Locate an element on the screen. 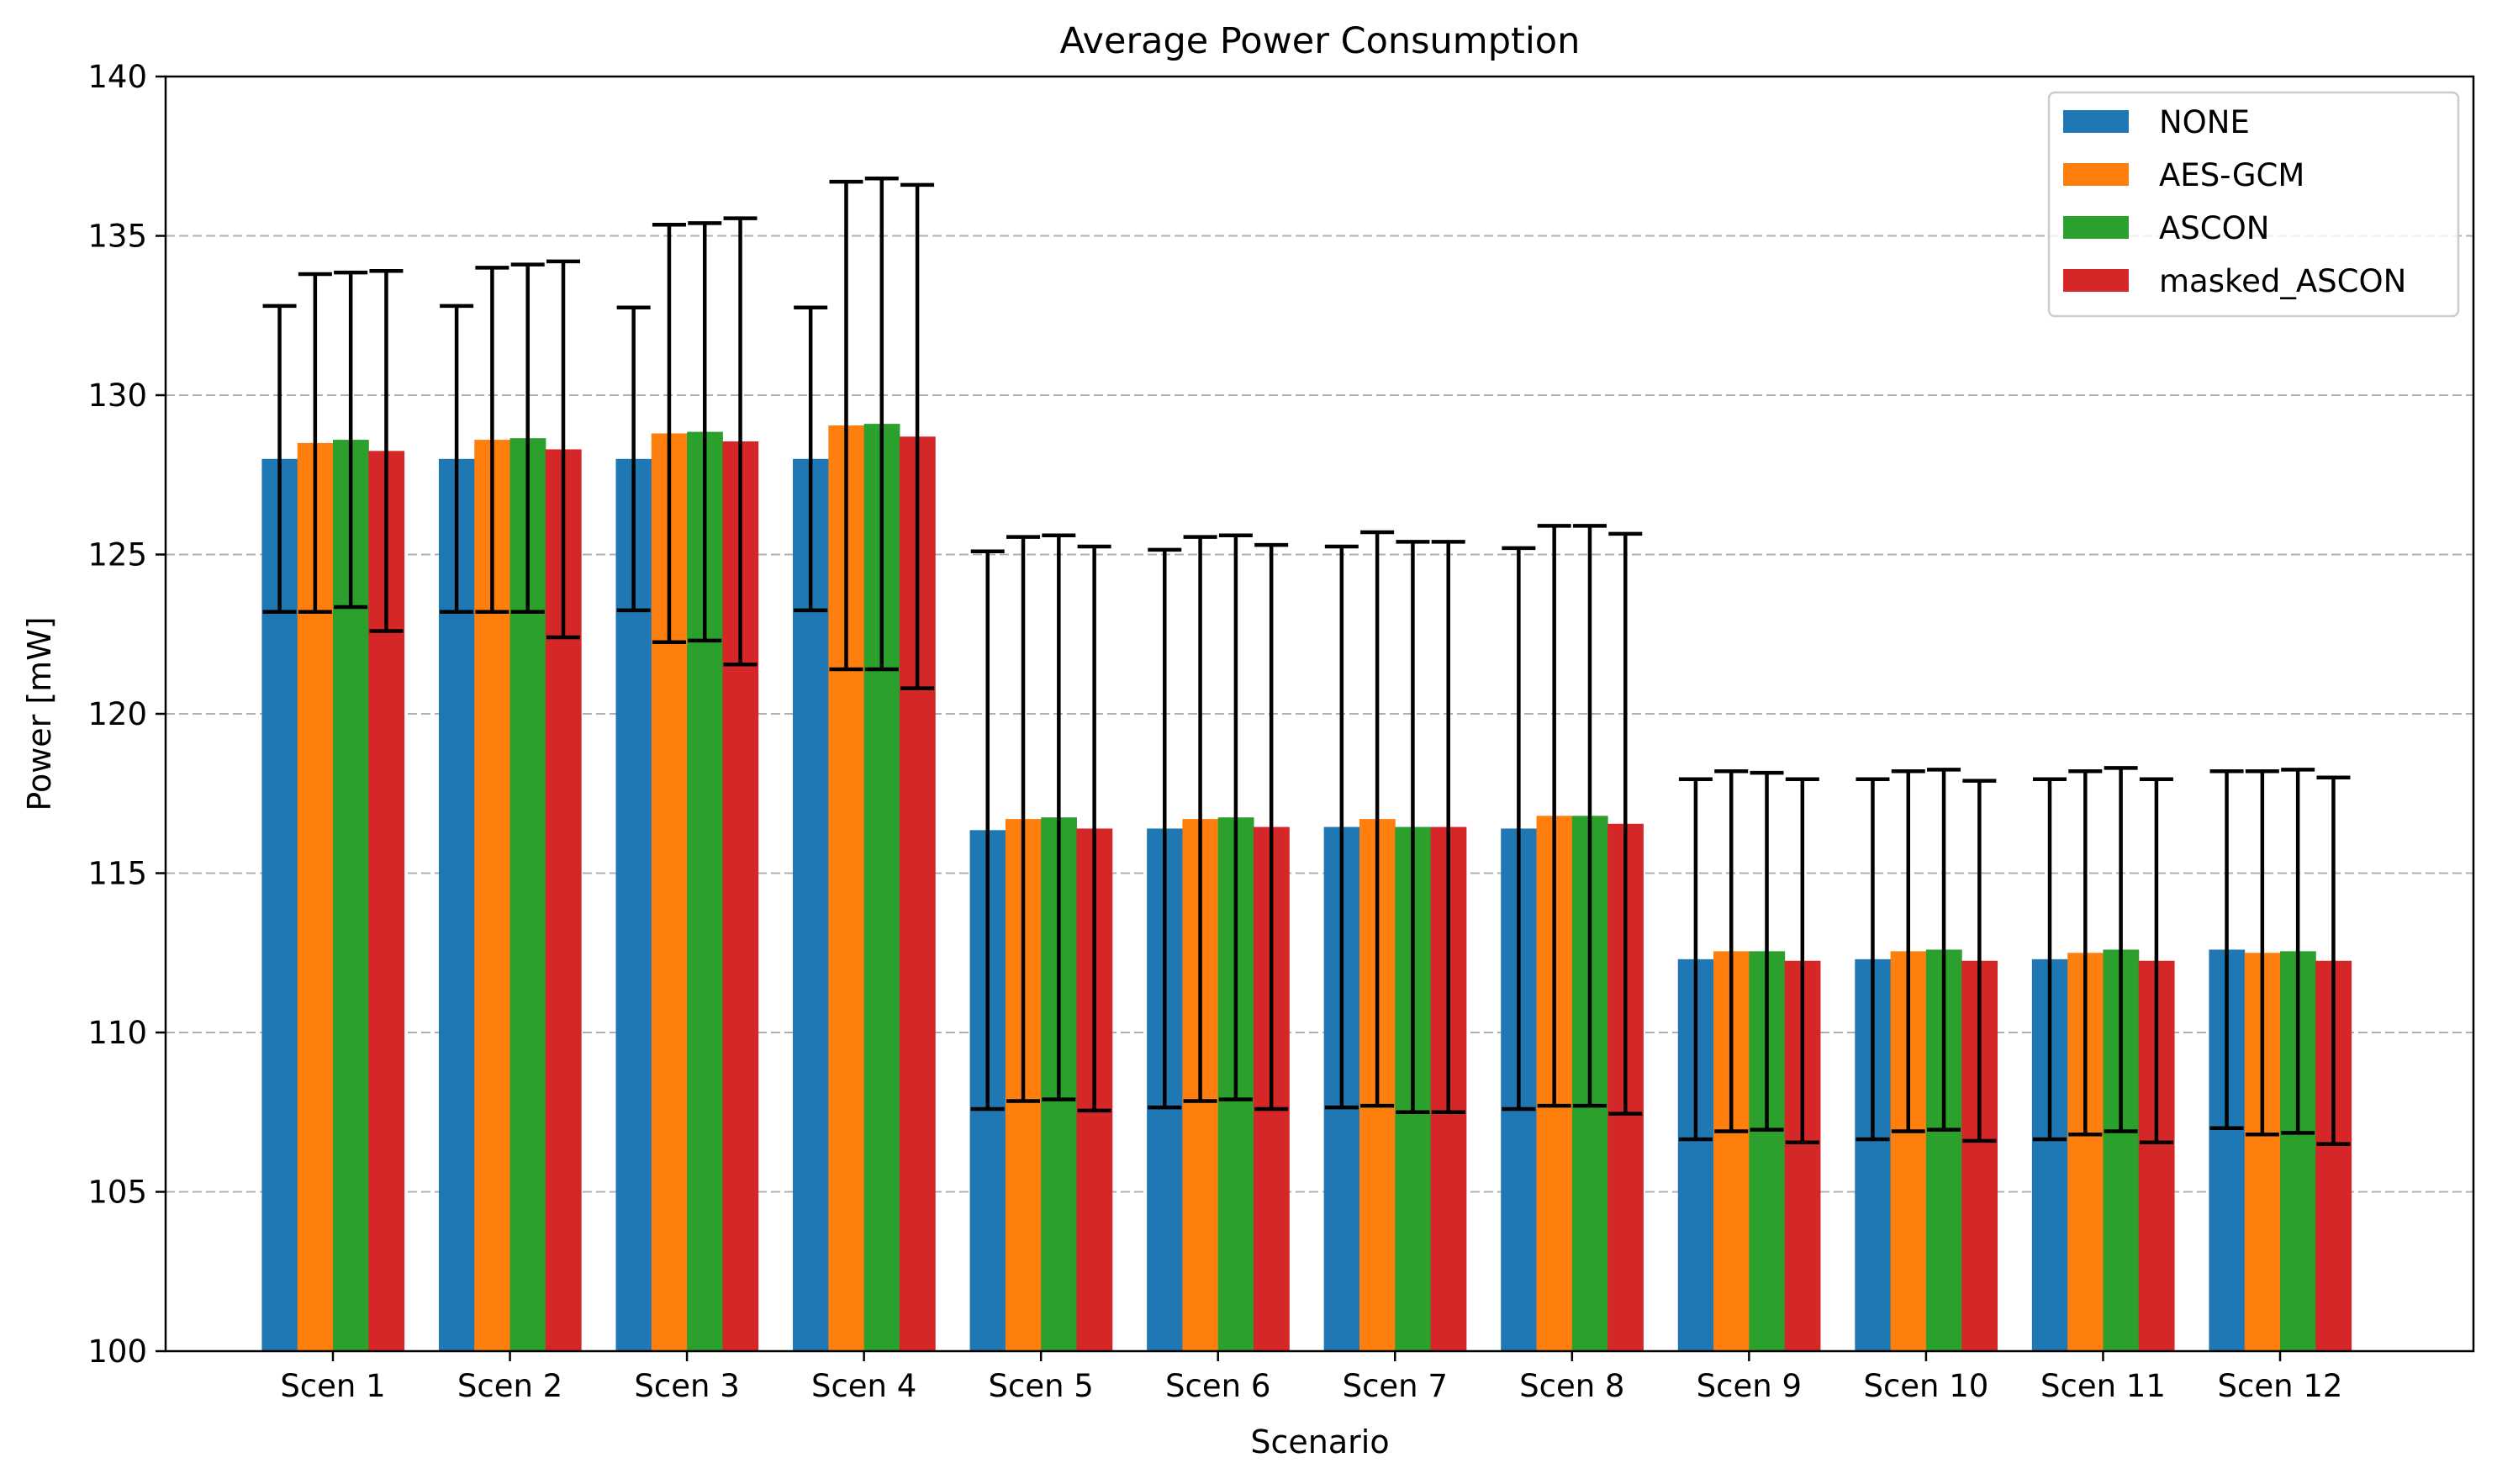 Image resolution: width=2497 pixels, height=1484 pixels. legend: NONE AES-GCM ASCON masked_ASCON is located at coordinates (2253, 204).